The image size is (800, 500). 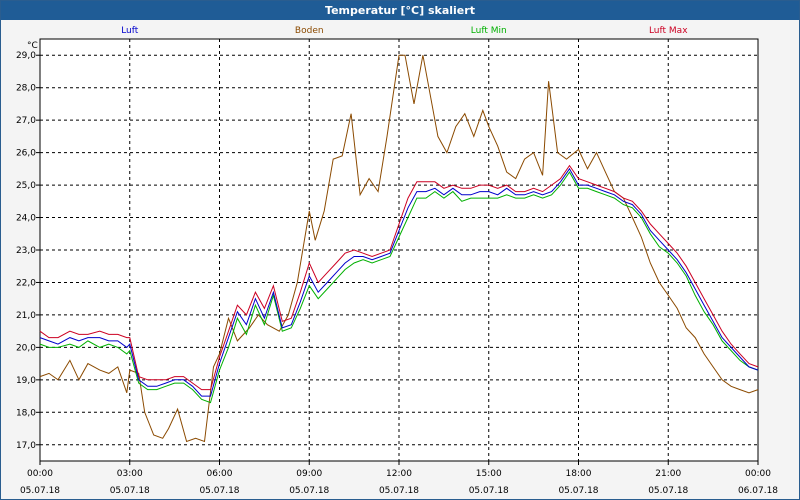 What do you see at coordinates (130, 474) in the screenshot?
I see `x-tick-time: 03:00` at bounding box center [130, 474].